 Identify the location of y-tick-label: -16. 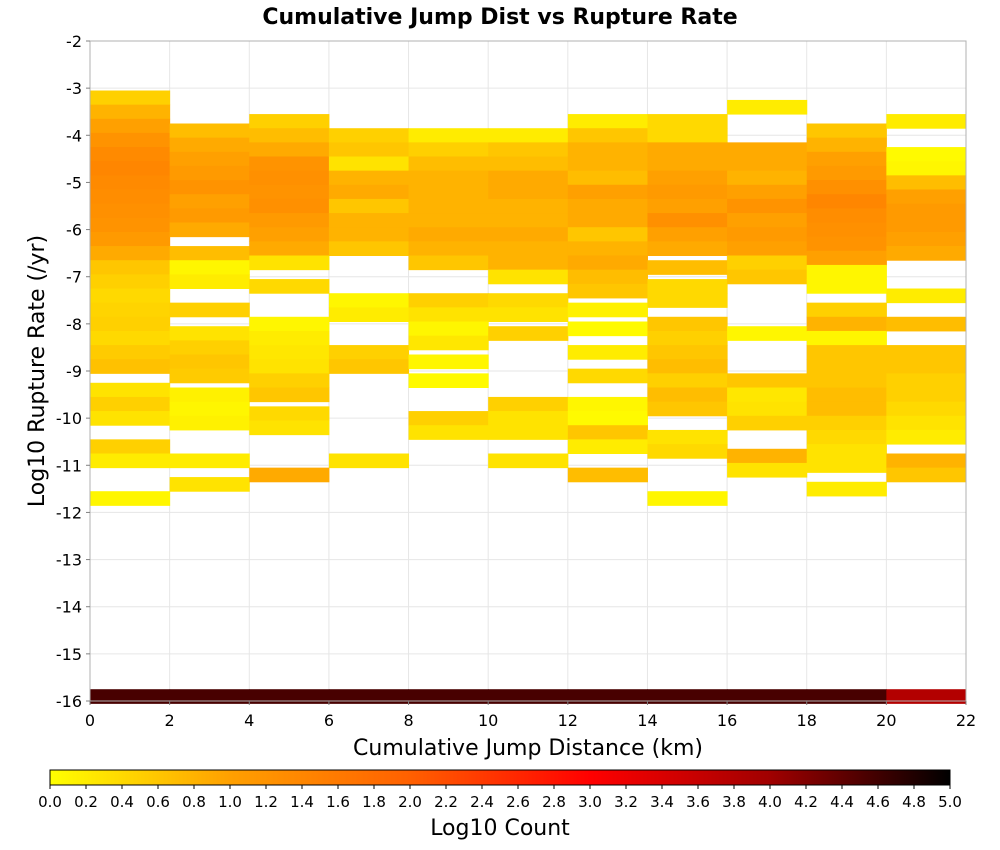
(69, 701).